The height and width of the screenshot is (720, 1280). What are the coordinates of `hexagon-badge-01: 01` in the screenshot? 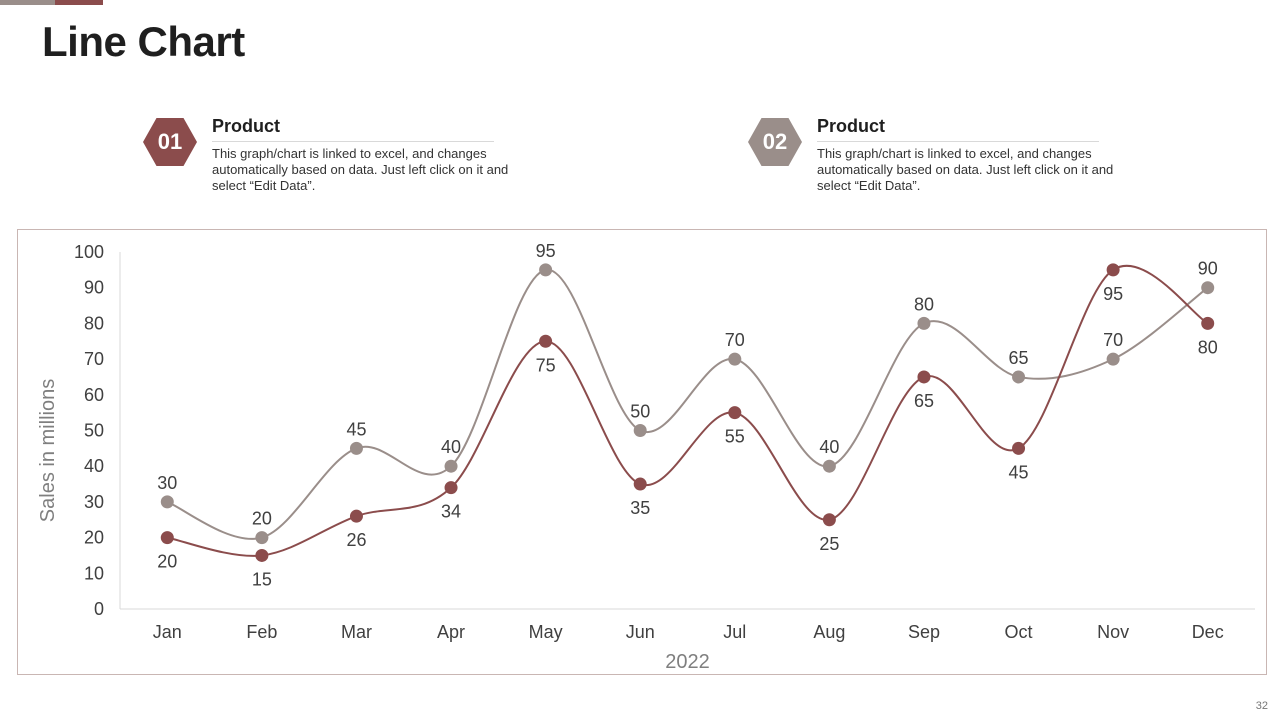 It's located at (170, 142).